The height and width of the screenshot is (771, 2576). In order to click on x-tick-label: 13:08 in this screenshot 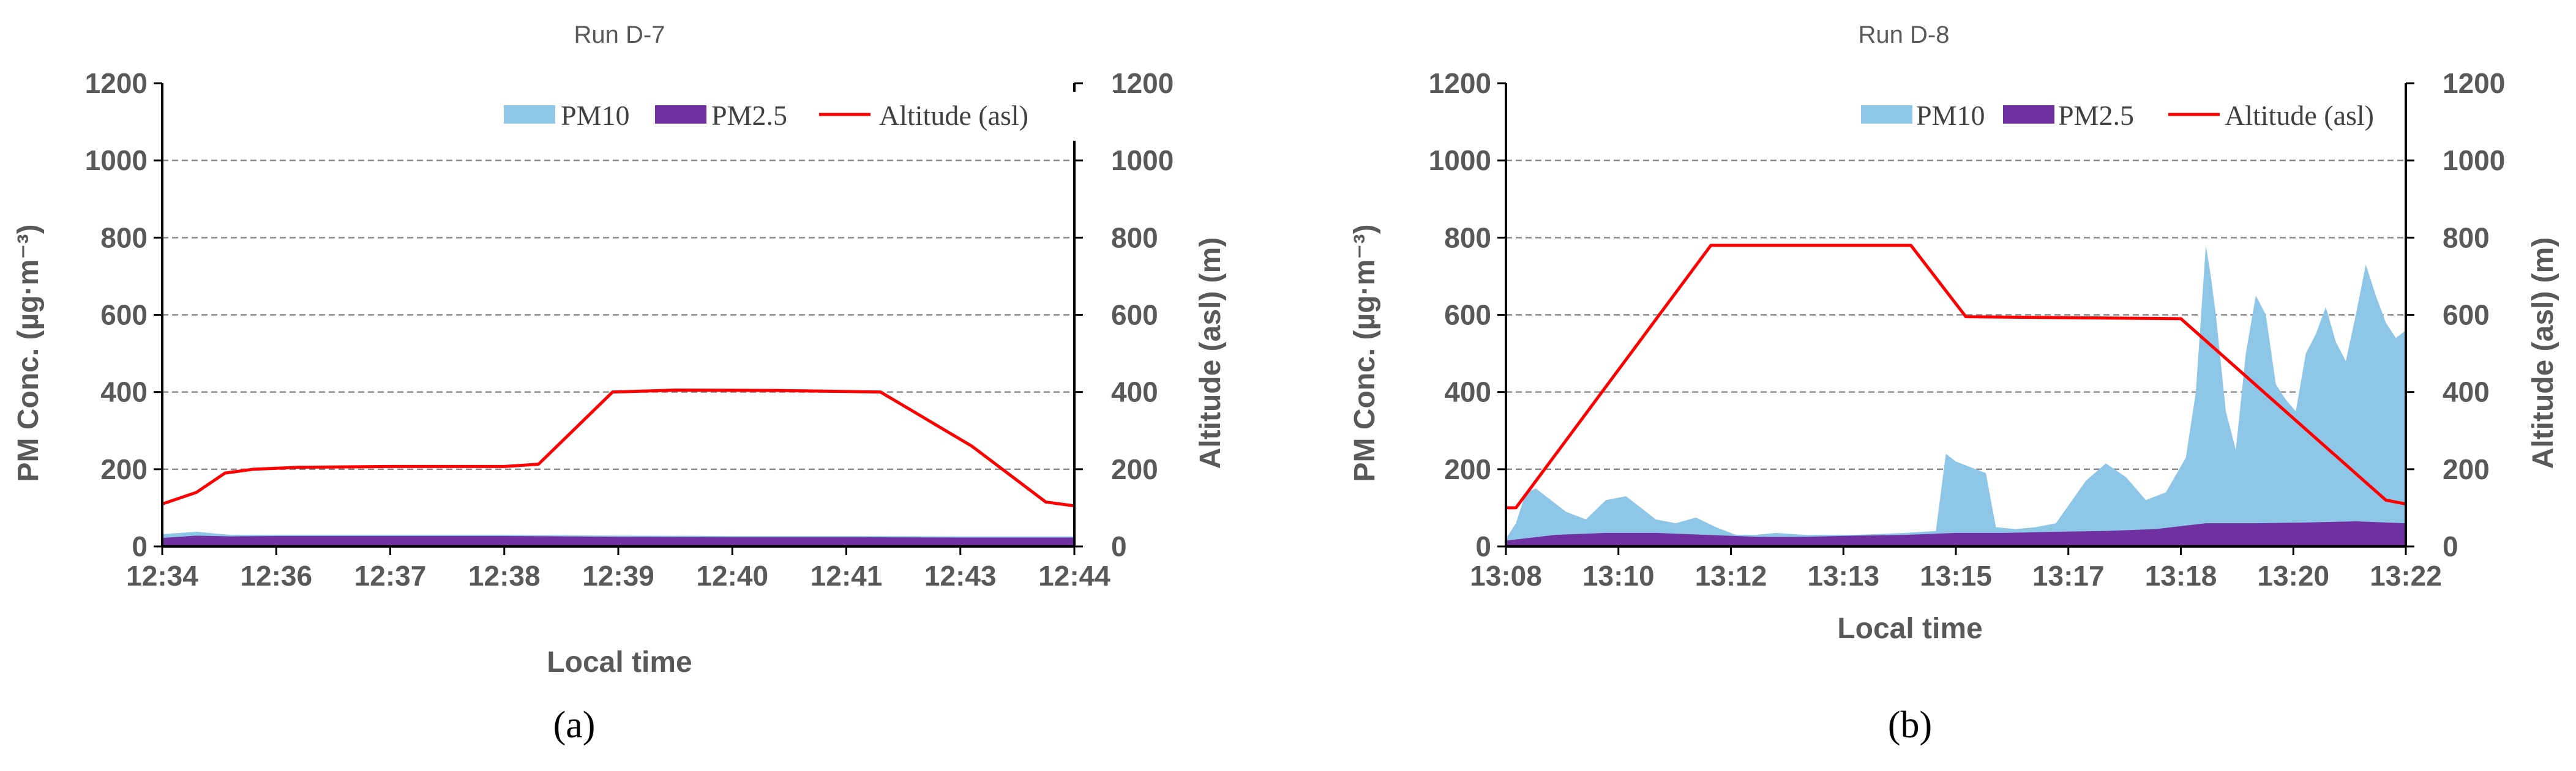, I will do `click(1506, 576)`.